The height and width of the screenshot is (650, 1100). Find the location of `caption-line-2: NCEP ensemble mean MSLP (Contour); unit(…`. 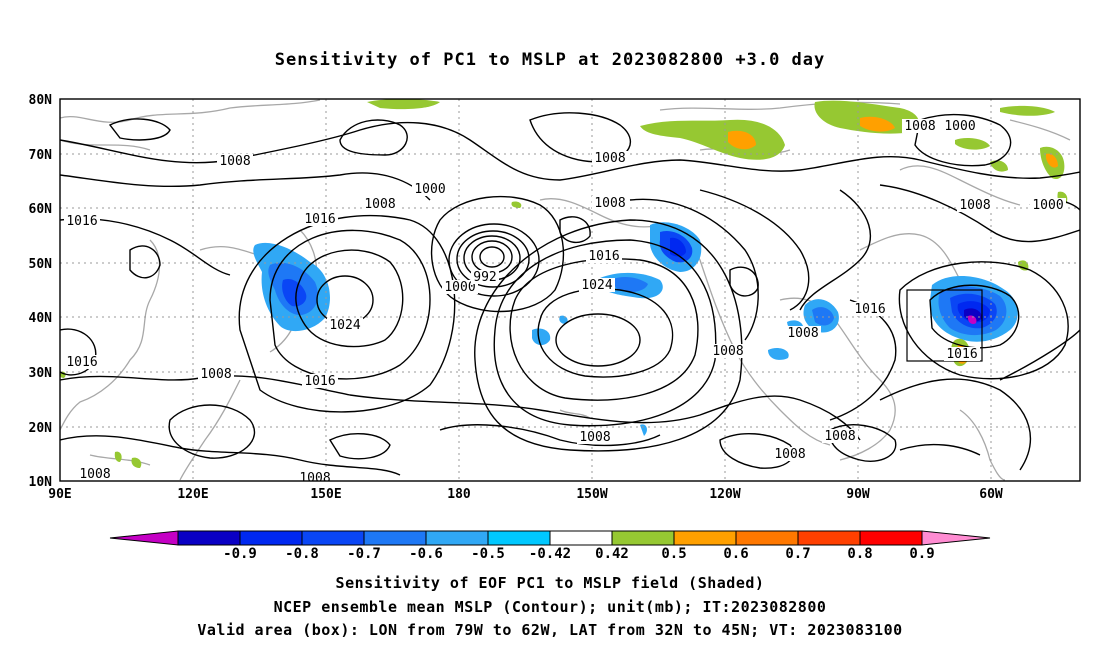

caption-line-2: NCEP ensemble mean MSLP (Contour); unit(… is located at coordinates (550, 607).